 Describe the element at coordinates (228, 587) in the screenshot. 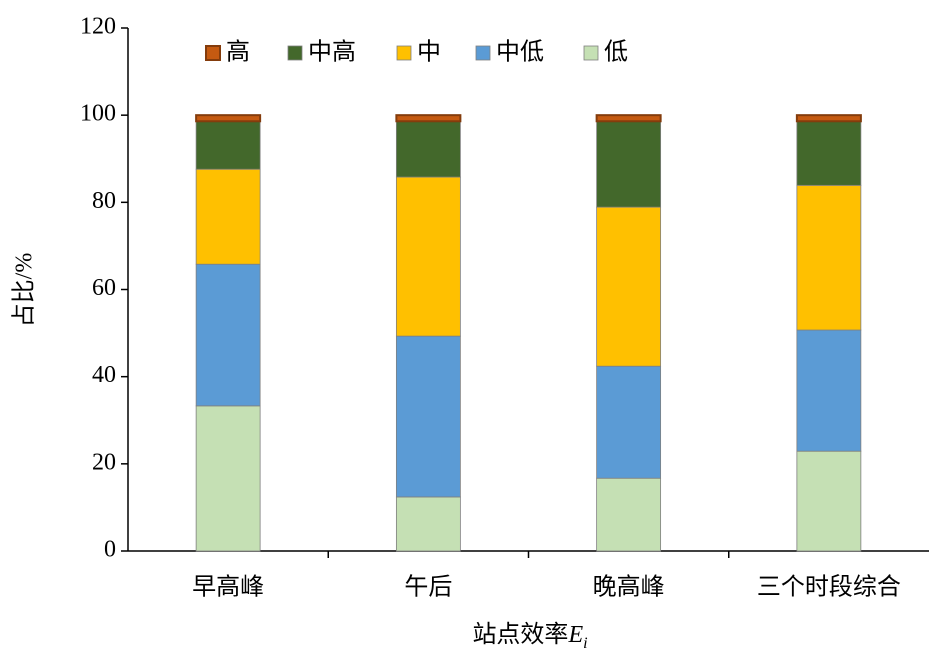

I see `x-tick-label: 早高峰` at that location.